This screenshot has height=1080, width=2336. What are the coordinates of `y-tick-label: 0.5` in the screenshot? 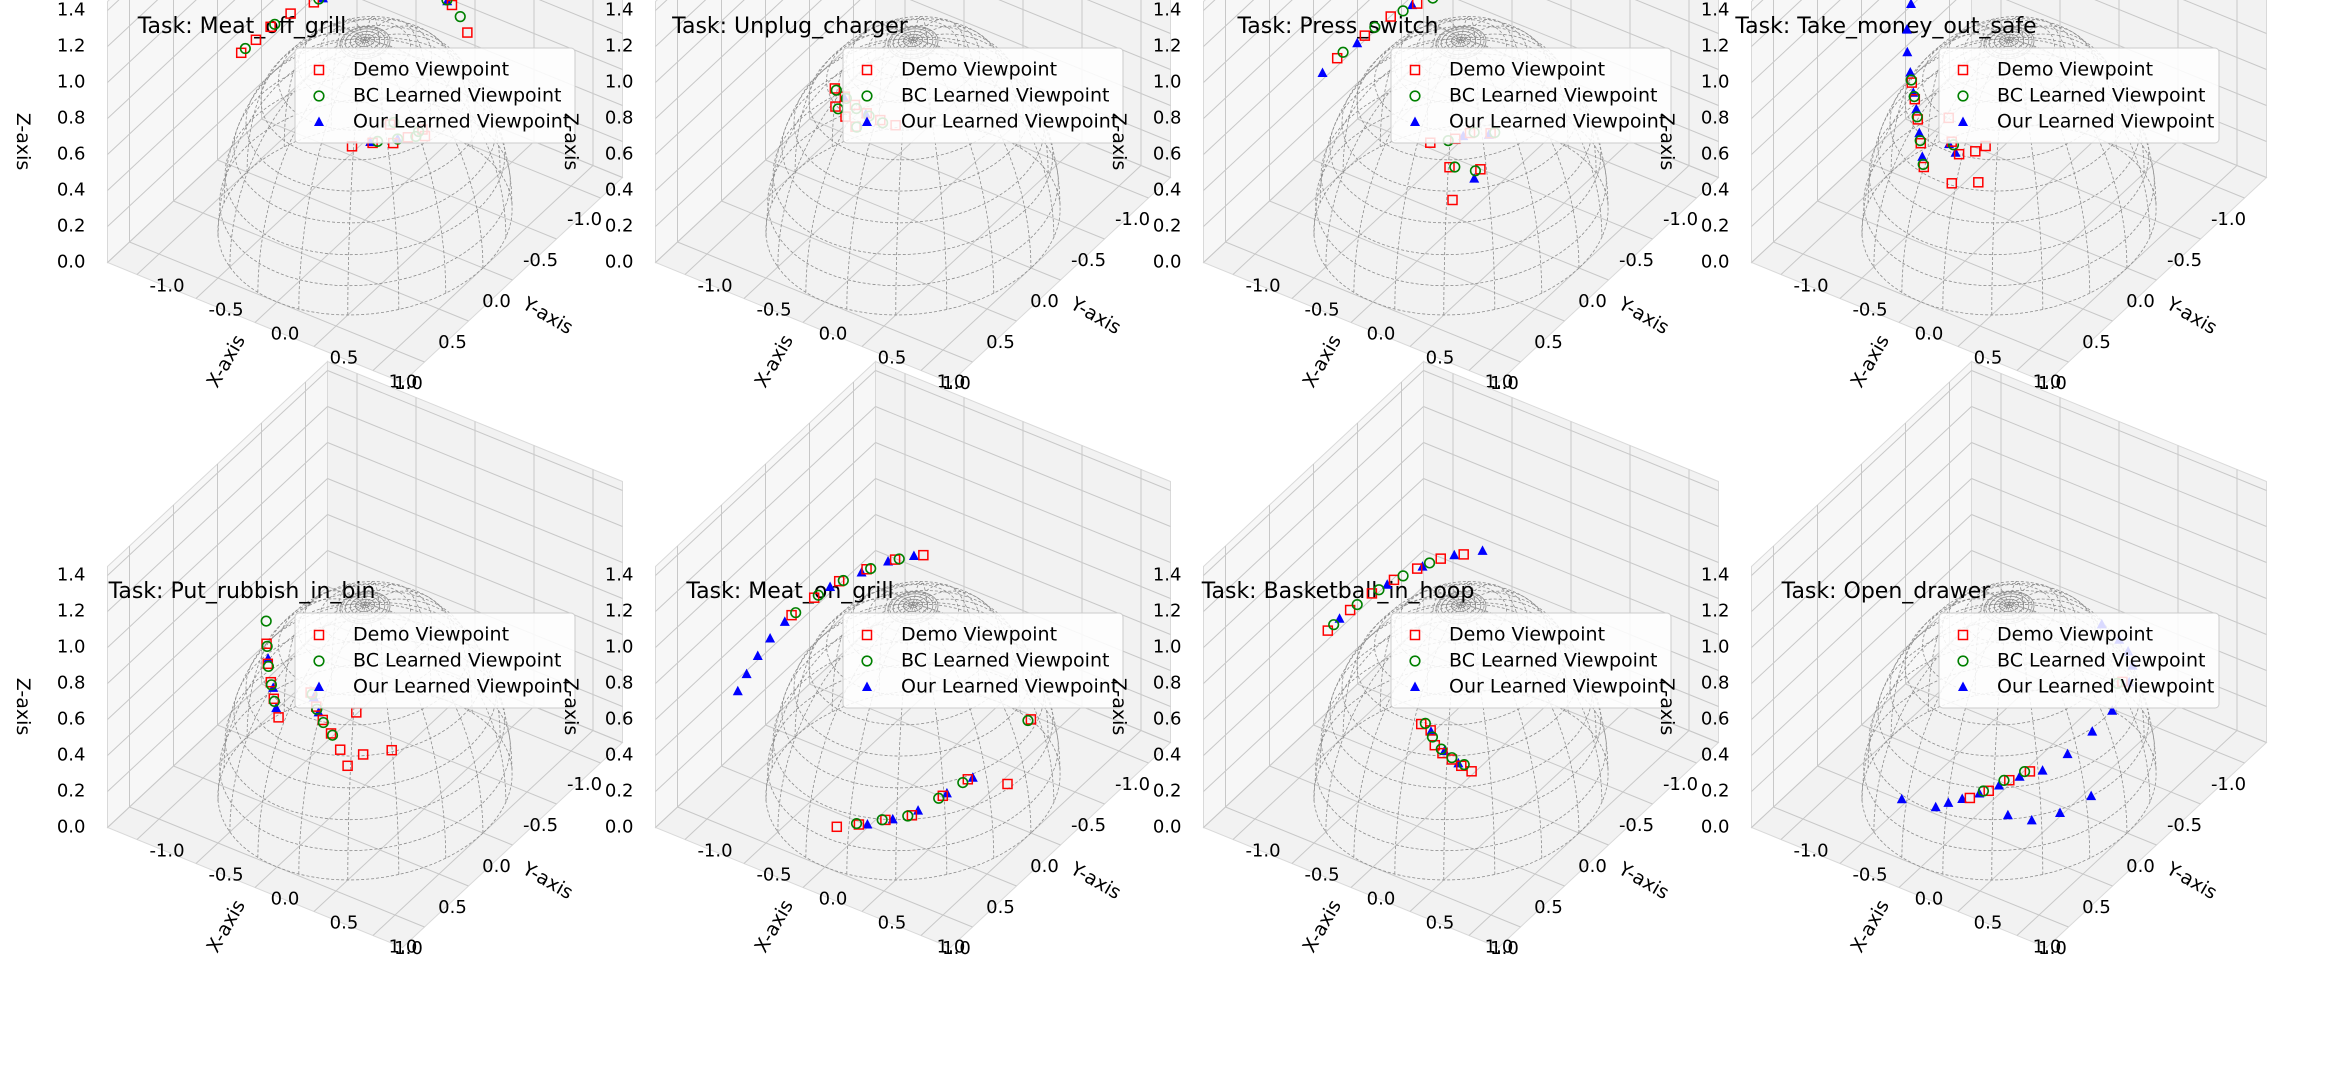 It's located at (1548, 342).